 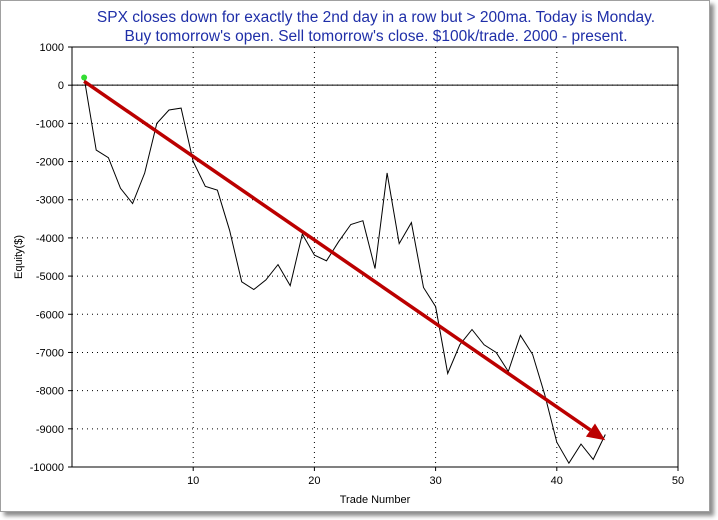 What do you see at coordinates (193, 481) in the screenshot?
I see `x-tick-label: 10` at bounding box center [193, 481].